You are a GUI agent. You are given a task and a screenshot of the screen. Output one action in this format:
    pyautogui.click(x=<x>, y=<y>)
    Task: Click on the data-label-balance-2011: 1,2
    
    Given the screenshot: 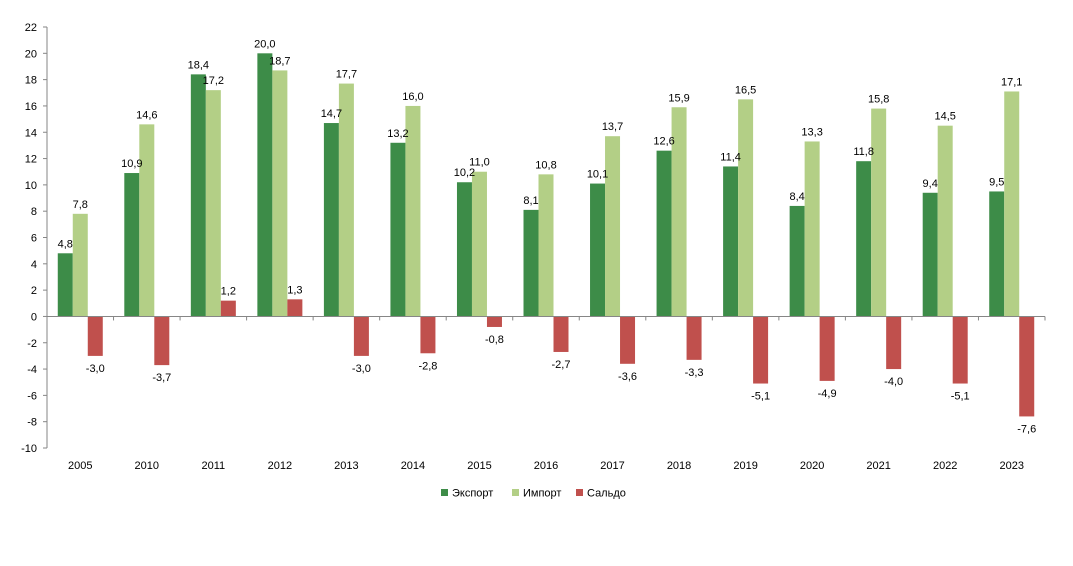 What is the action you would take?
    pyautogui.click(x=228, y=292)
    